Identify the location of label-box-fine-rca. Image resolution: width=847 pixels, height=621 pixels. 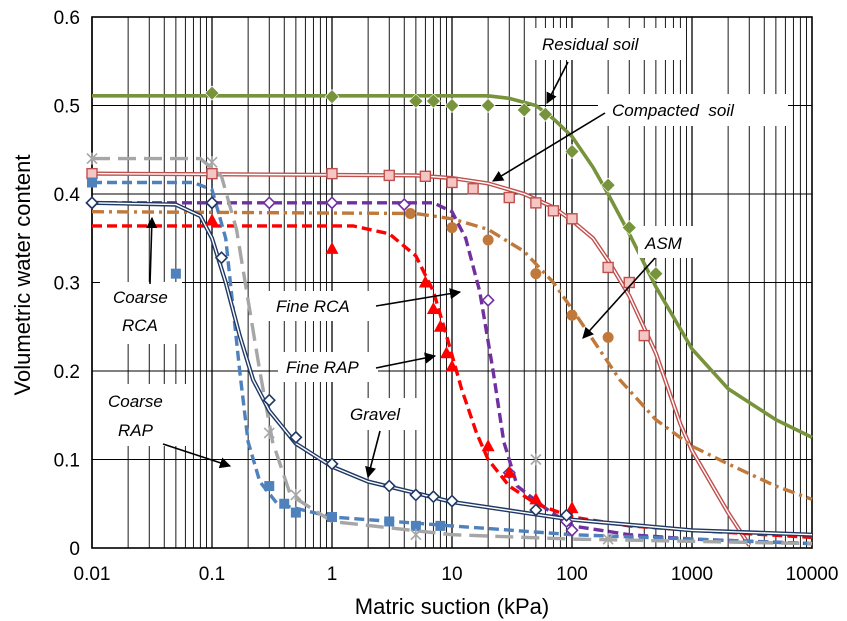
(323, 306).